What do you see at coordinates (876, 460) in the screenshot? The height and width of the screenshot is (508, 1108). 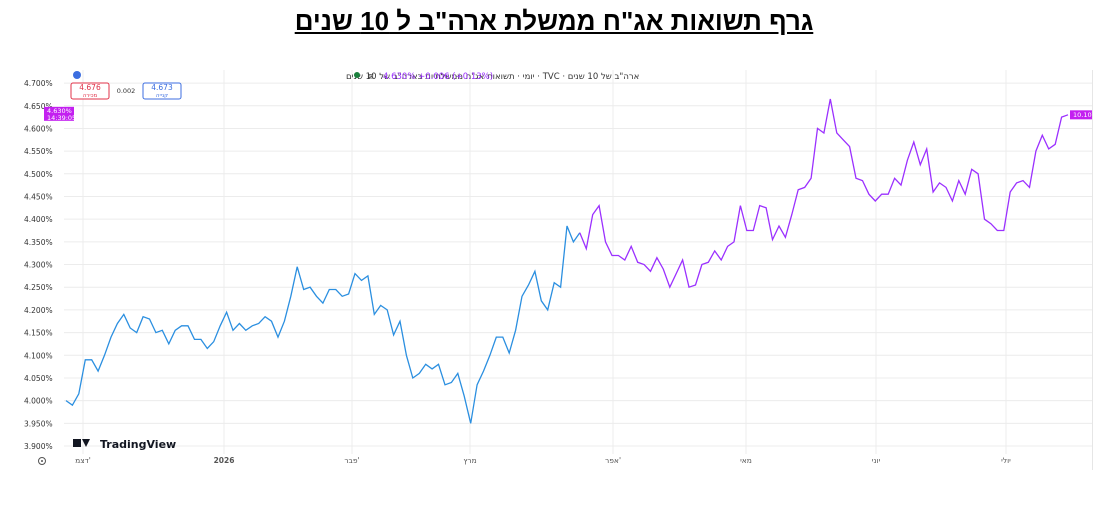 I see `x-tick-label: יוני` at bounding box center [876, 460].